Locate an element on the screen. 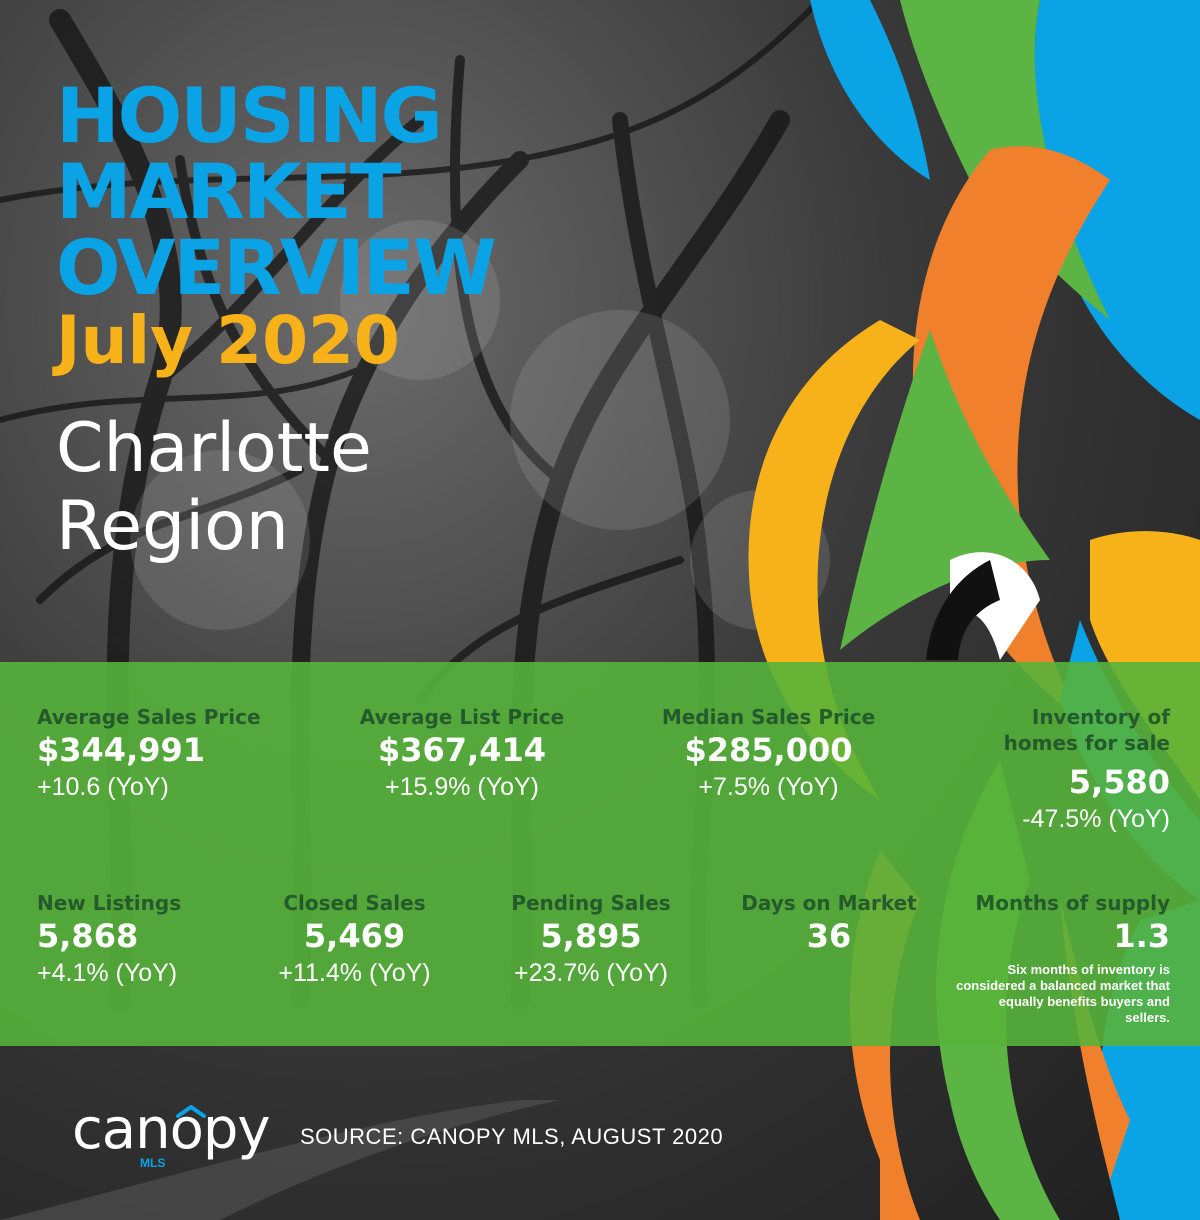  stat-label: Average List Price is located at coordinates (462, 717).